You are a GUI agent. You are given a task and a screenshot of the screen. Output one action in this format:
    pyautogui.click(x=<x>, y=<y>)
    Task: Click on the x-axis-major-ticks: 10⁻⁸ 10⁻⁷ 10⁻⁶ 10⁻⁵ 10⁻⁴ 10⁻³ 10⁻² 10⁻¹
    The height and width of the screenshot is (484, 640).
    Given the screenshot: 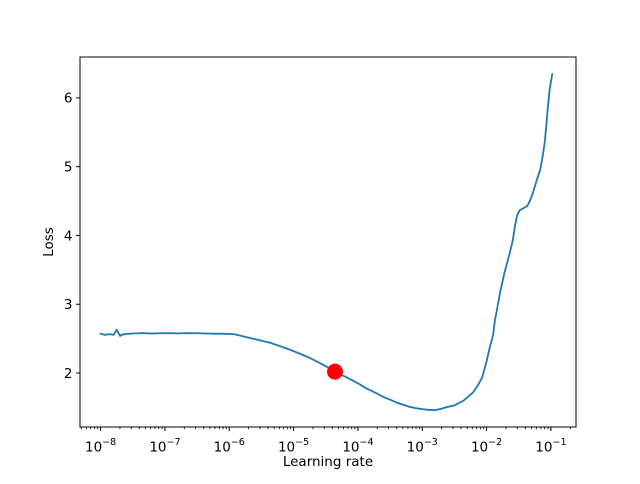 What is the action you would take?
    pyautogui.click(x=326, y=441)
    